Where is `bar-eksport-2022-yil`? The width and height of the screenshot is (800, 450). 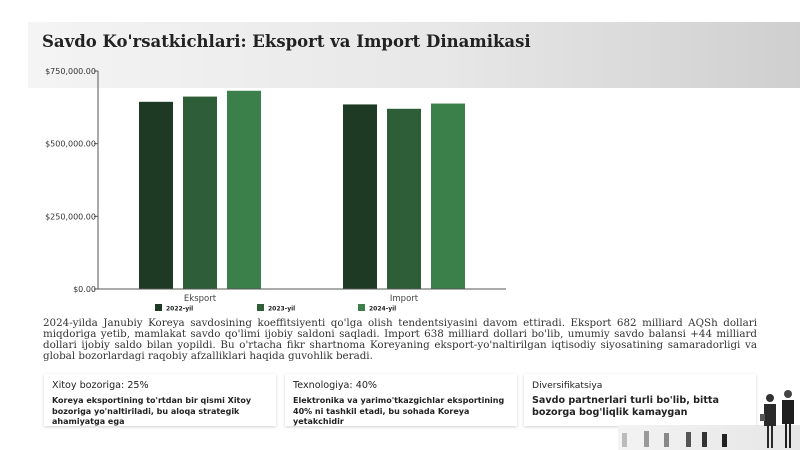 bar-eksport-2022-yil is located at coordinates (156, 195).